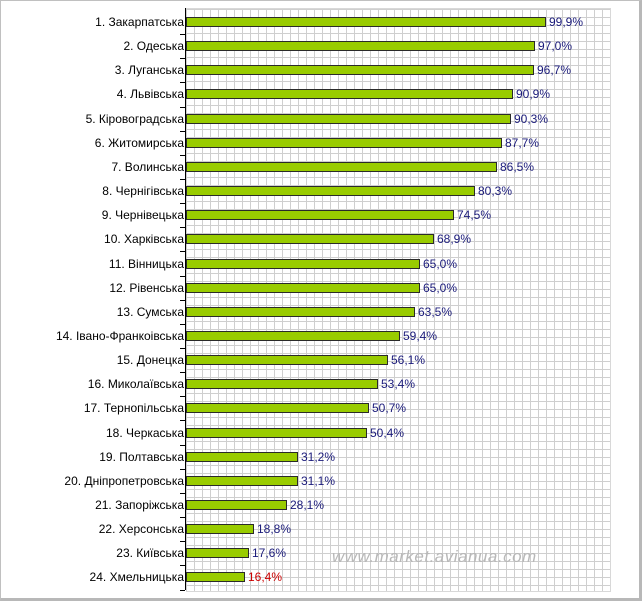 This screenshot has width=642, height=601. Describe the element at coordinates (147, 166) in the screenshot. I see `category-label: 7. Волинська` at that location.